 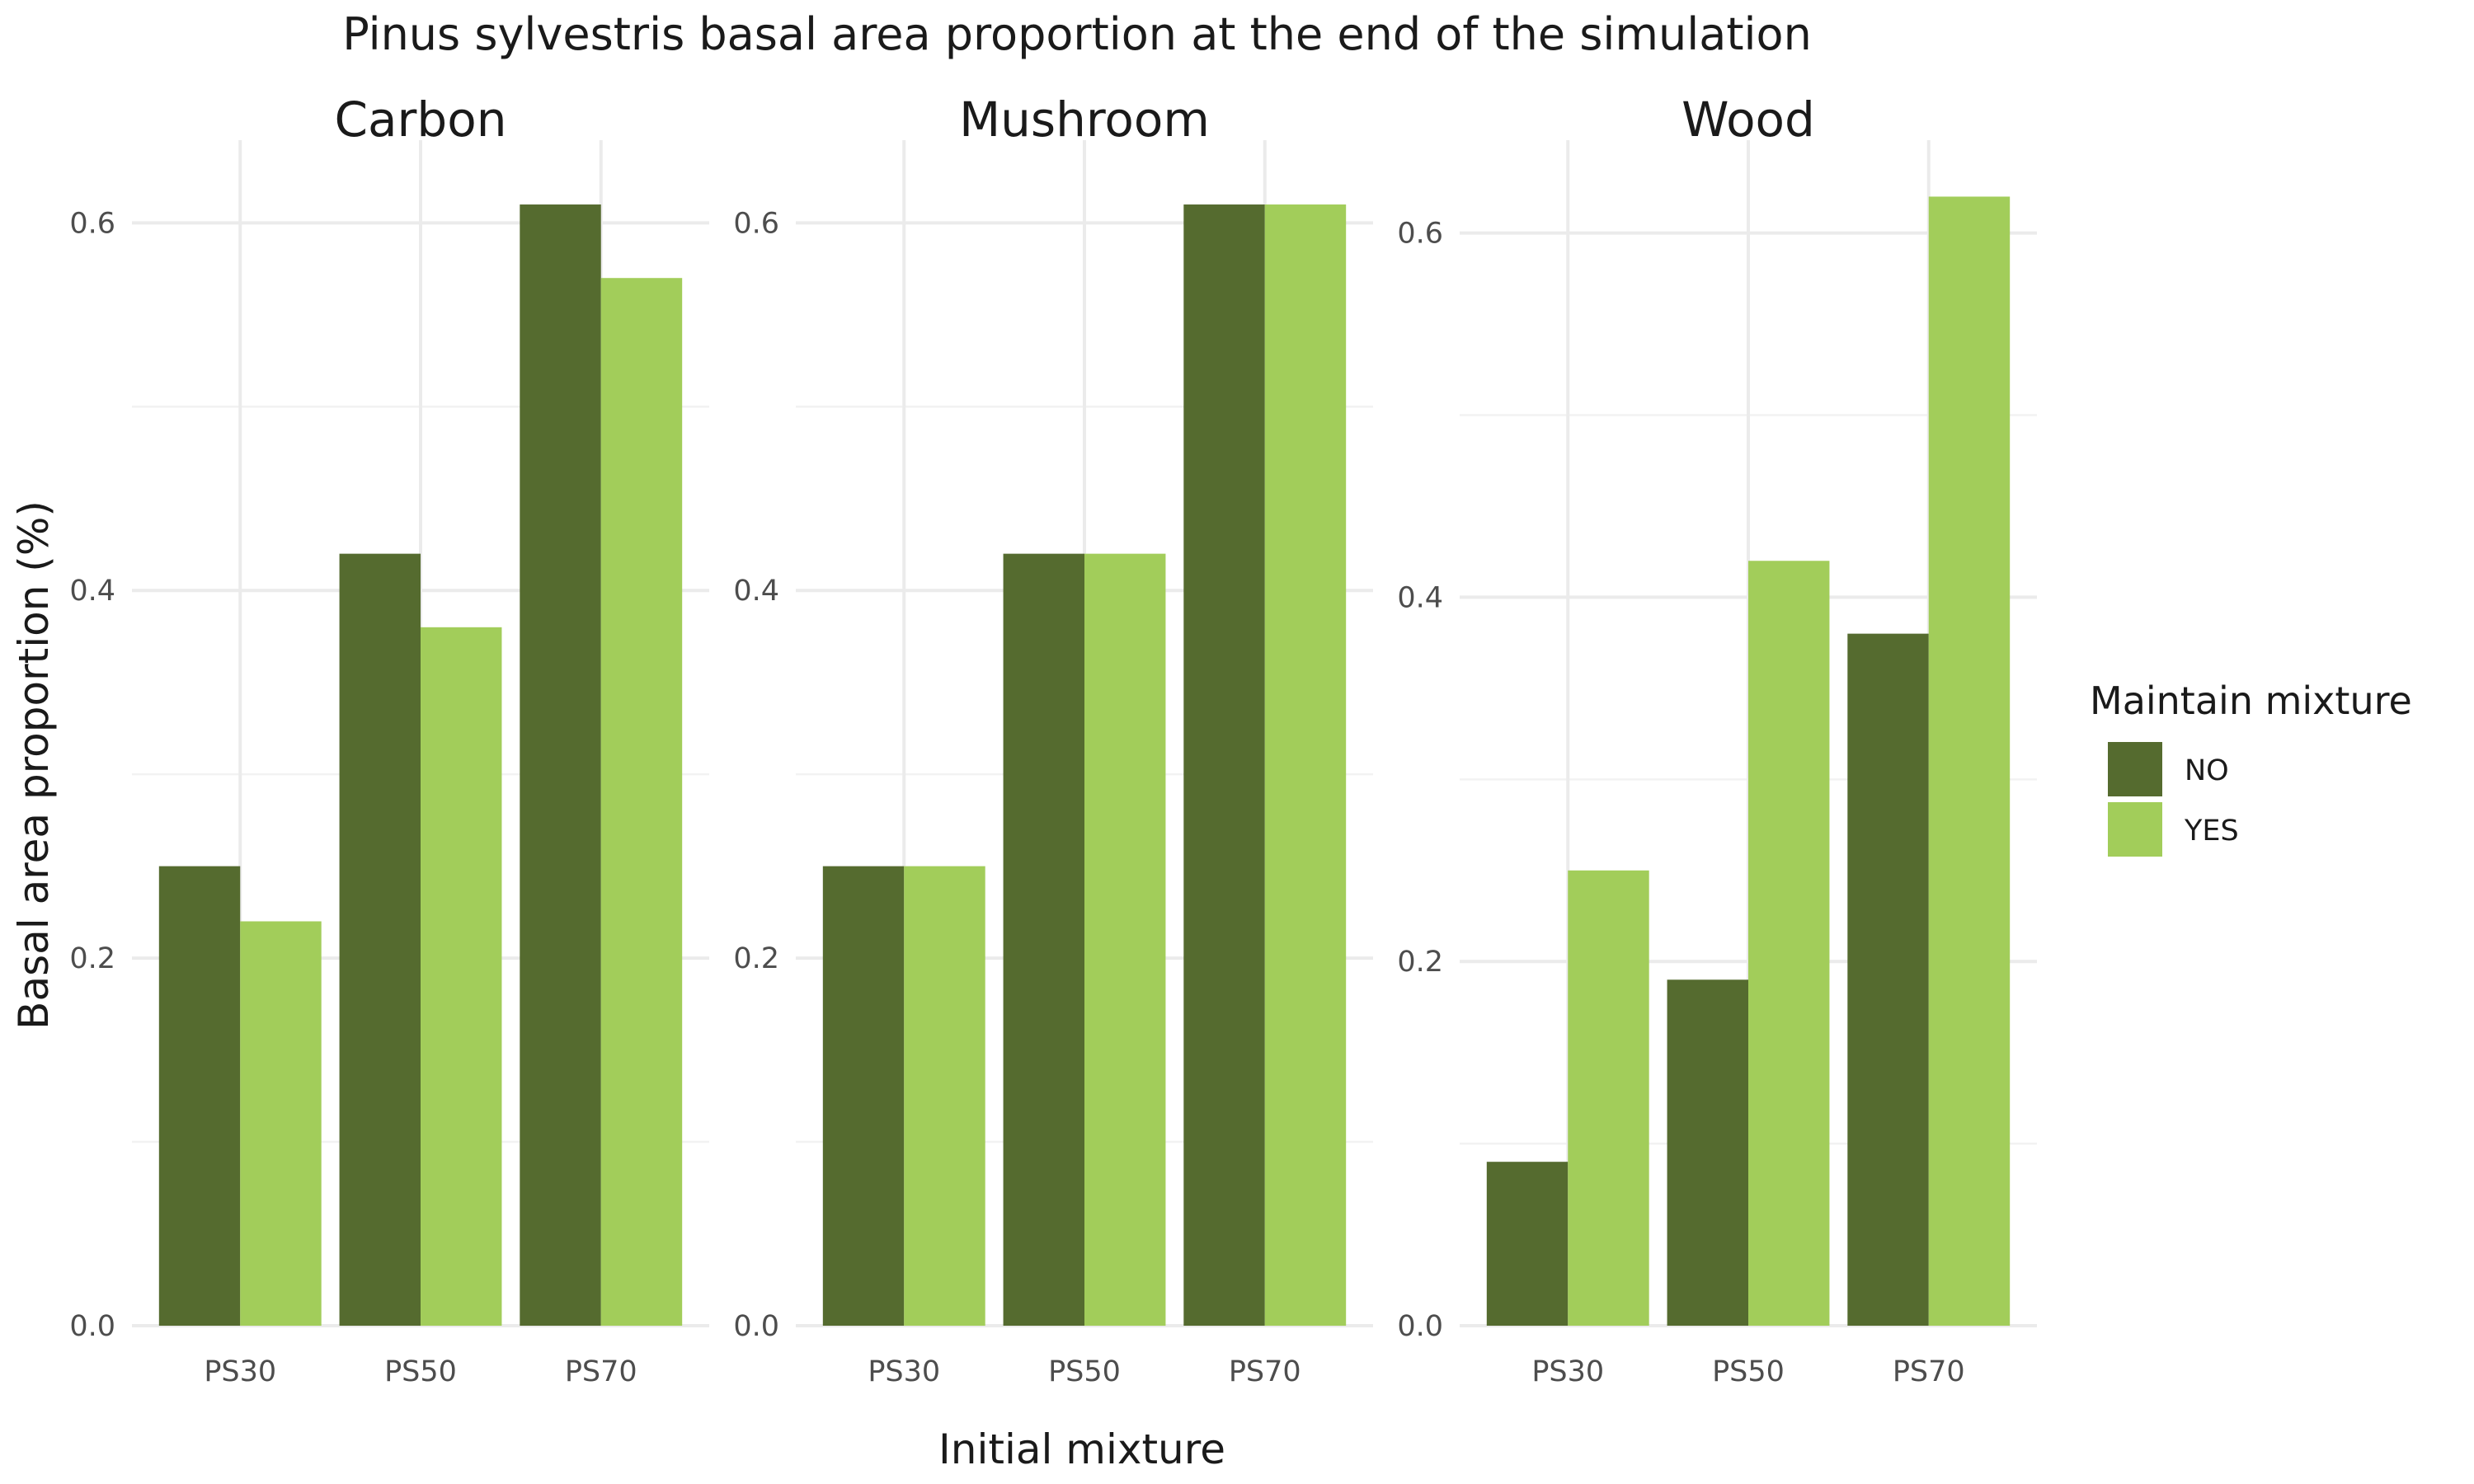 What do you see at coordinates (2135, 769) in the screenshot?
I see `legend-key-no` at bounding box center [2135, 769].